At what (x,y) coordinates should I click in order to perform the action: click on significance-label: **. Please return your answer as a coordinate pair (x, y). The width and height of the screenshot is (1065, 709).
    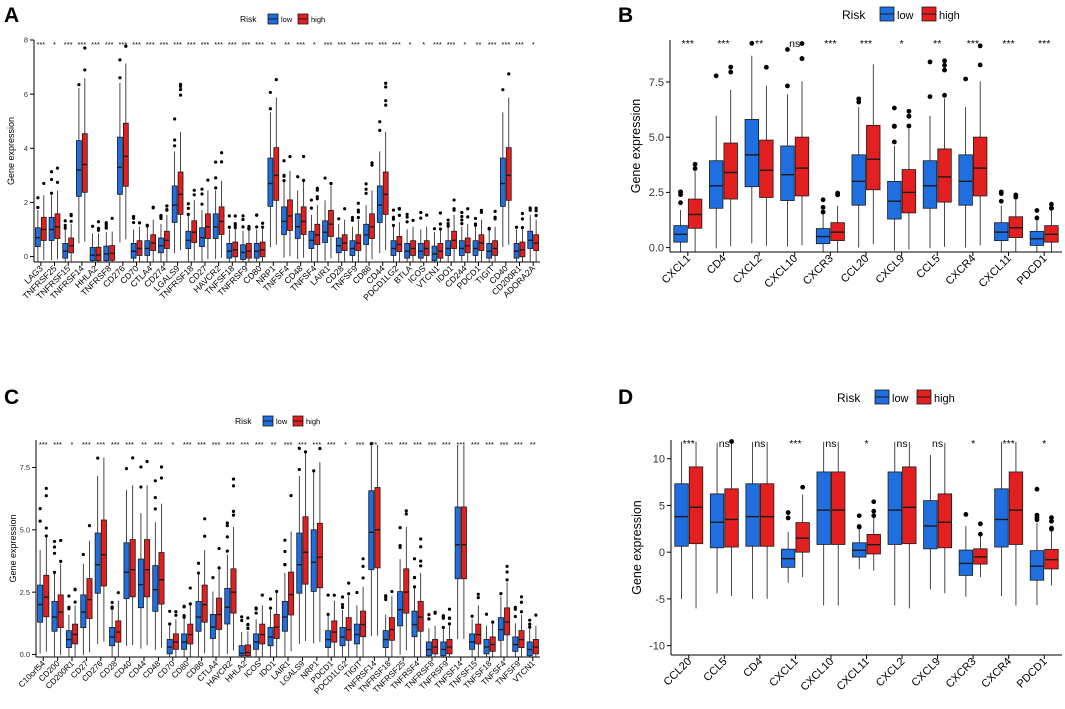
    Looking at the image, I should click on (274, 444).